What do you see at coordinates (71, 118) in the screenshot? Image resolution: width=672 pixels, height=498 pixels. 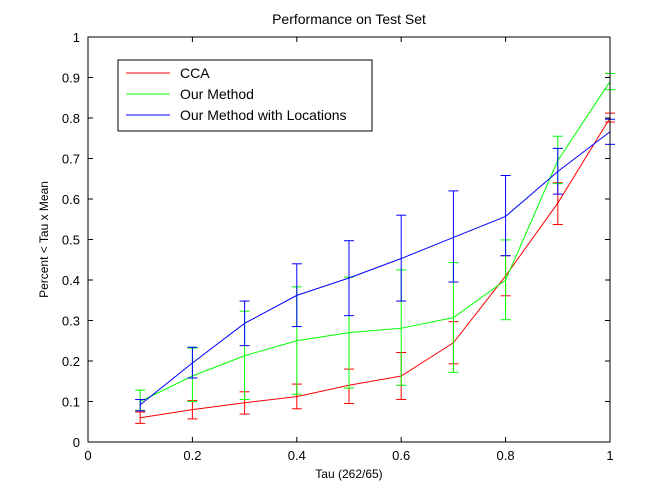 I see `y-tick-label: 0.8` at bounding box center [71, 118].